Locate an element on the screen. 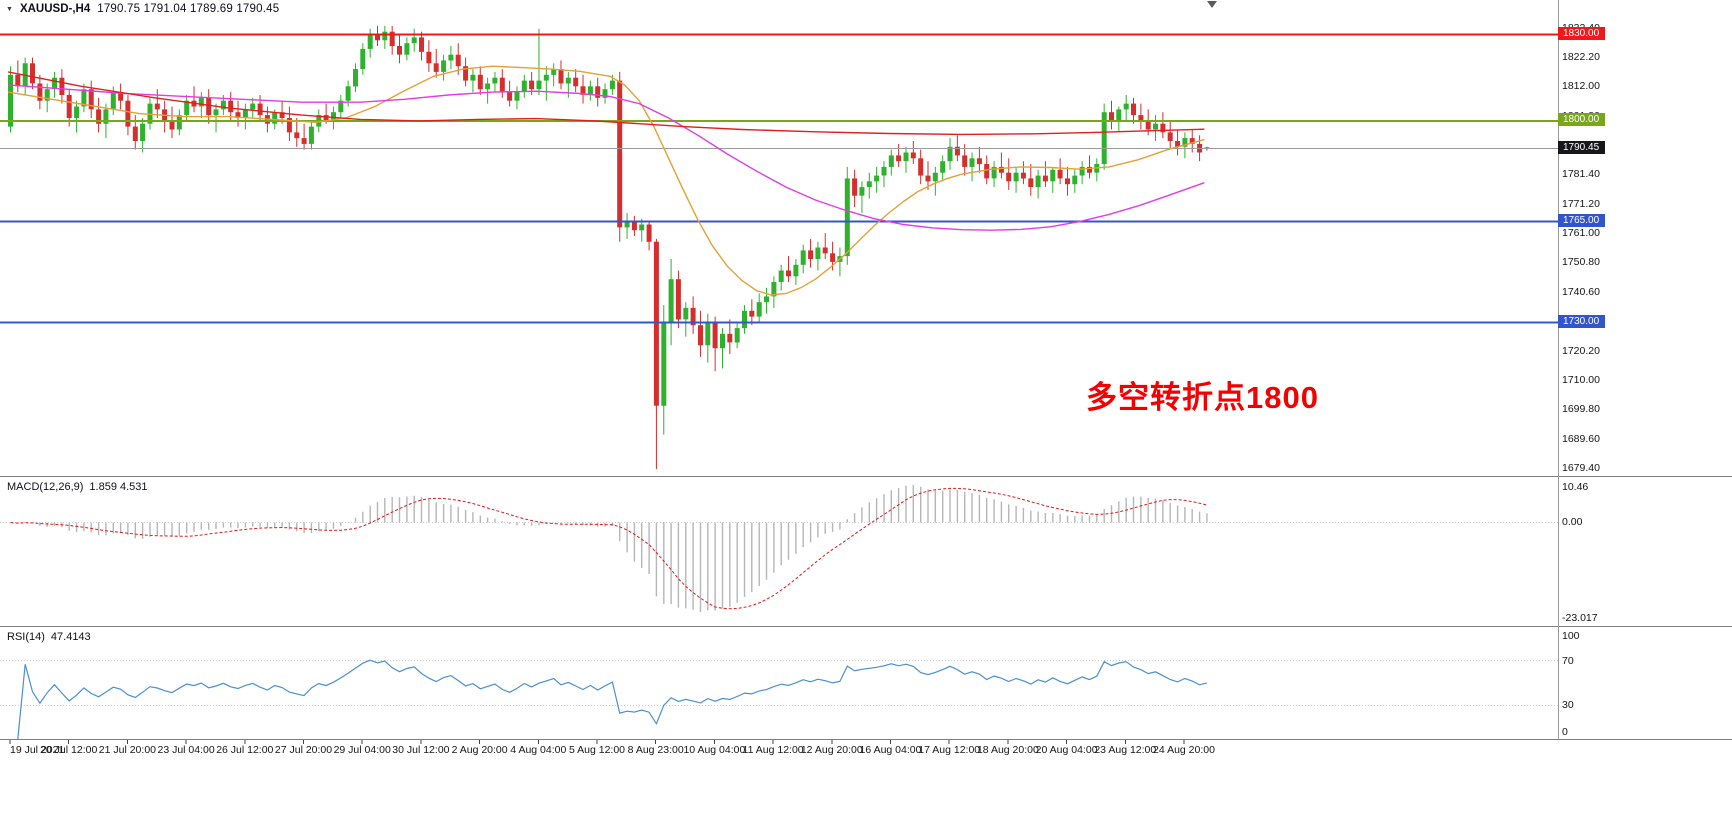  price-axis-label: 1699.80 is located at coordinates (1581, 409).